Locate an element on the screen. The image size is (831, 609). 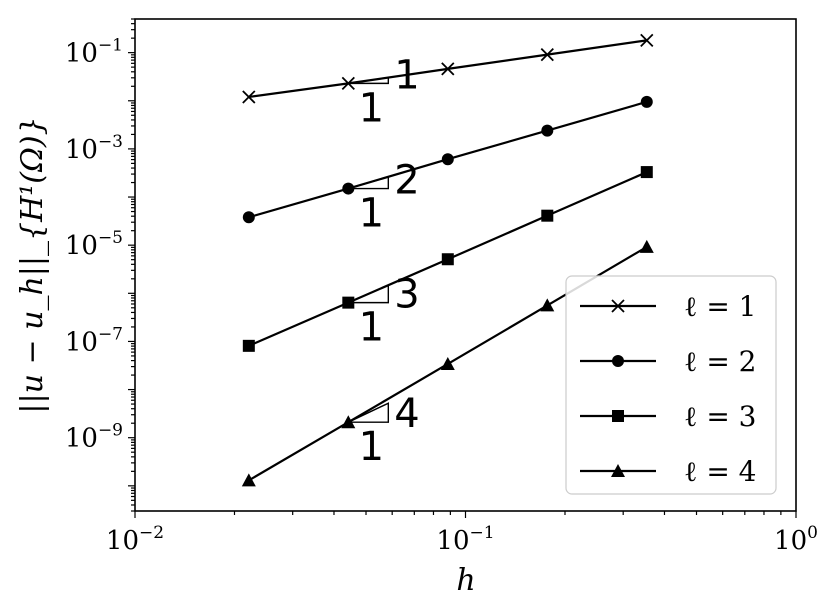
slope-triangle-1: 11 is located at coordinates (384, 91).